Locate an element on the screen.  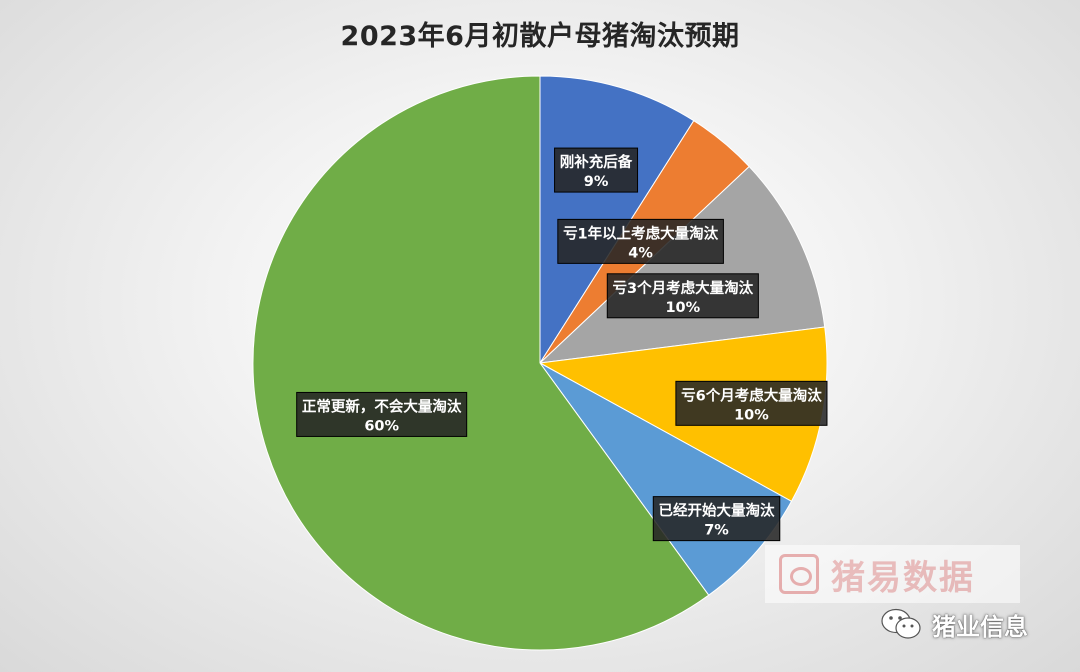
slice-percent-label: 9% is located at coordinates (596, 182).